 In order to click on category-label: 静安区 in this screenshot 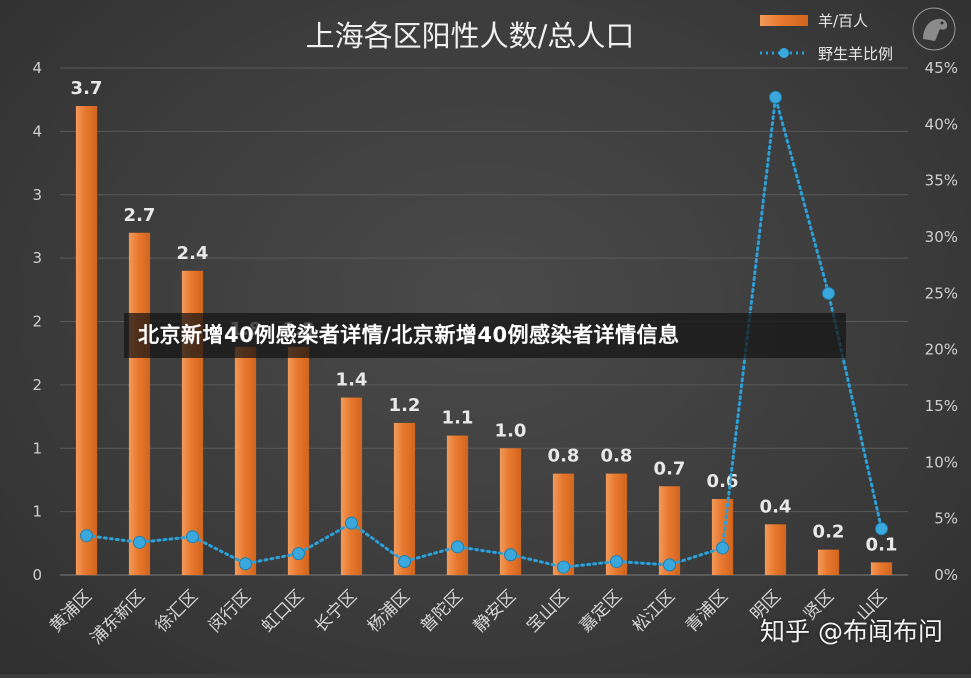, I will do `click(495, 611)`.